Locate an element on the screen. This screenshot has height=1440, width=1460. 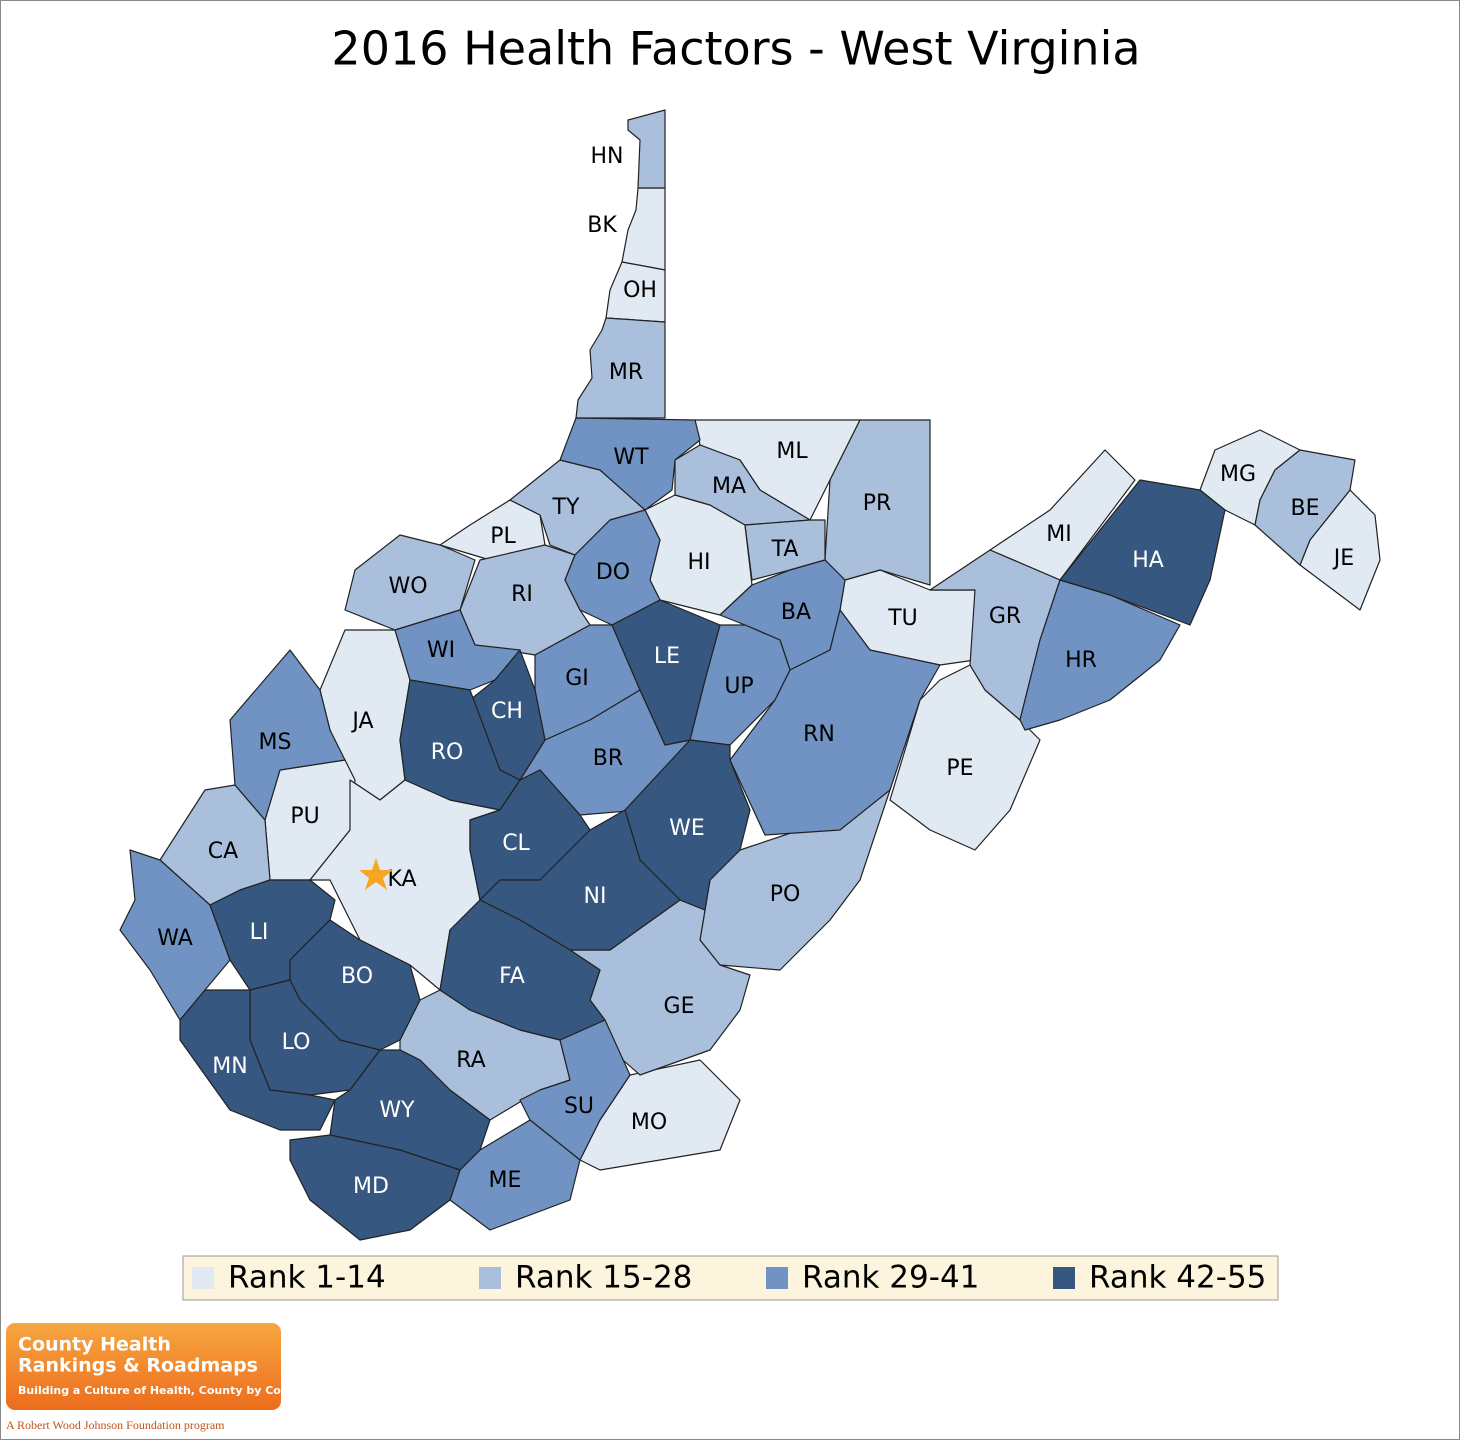
county-label: LI is located at coordinates (259, 932).